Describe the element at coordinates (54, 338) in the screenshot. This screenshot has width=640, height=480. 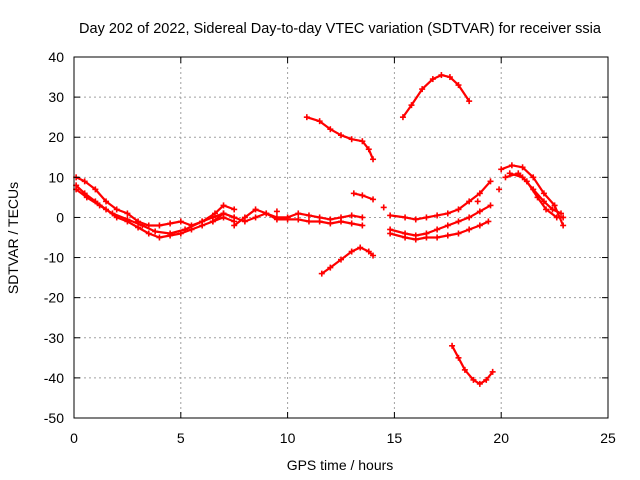
I see `y-tick-label: -30` at that location.